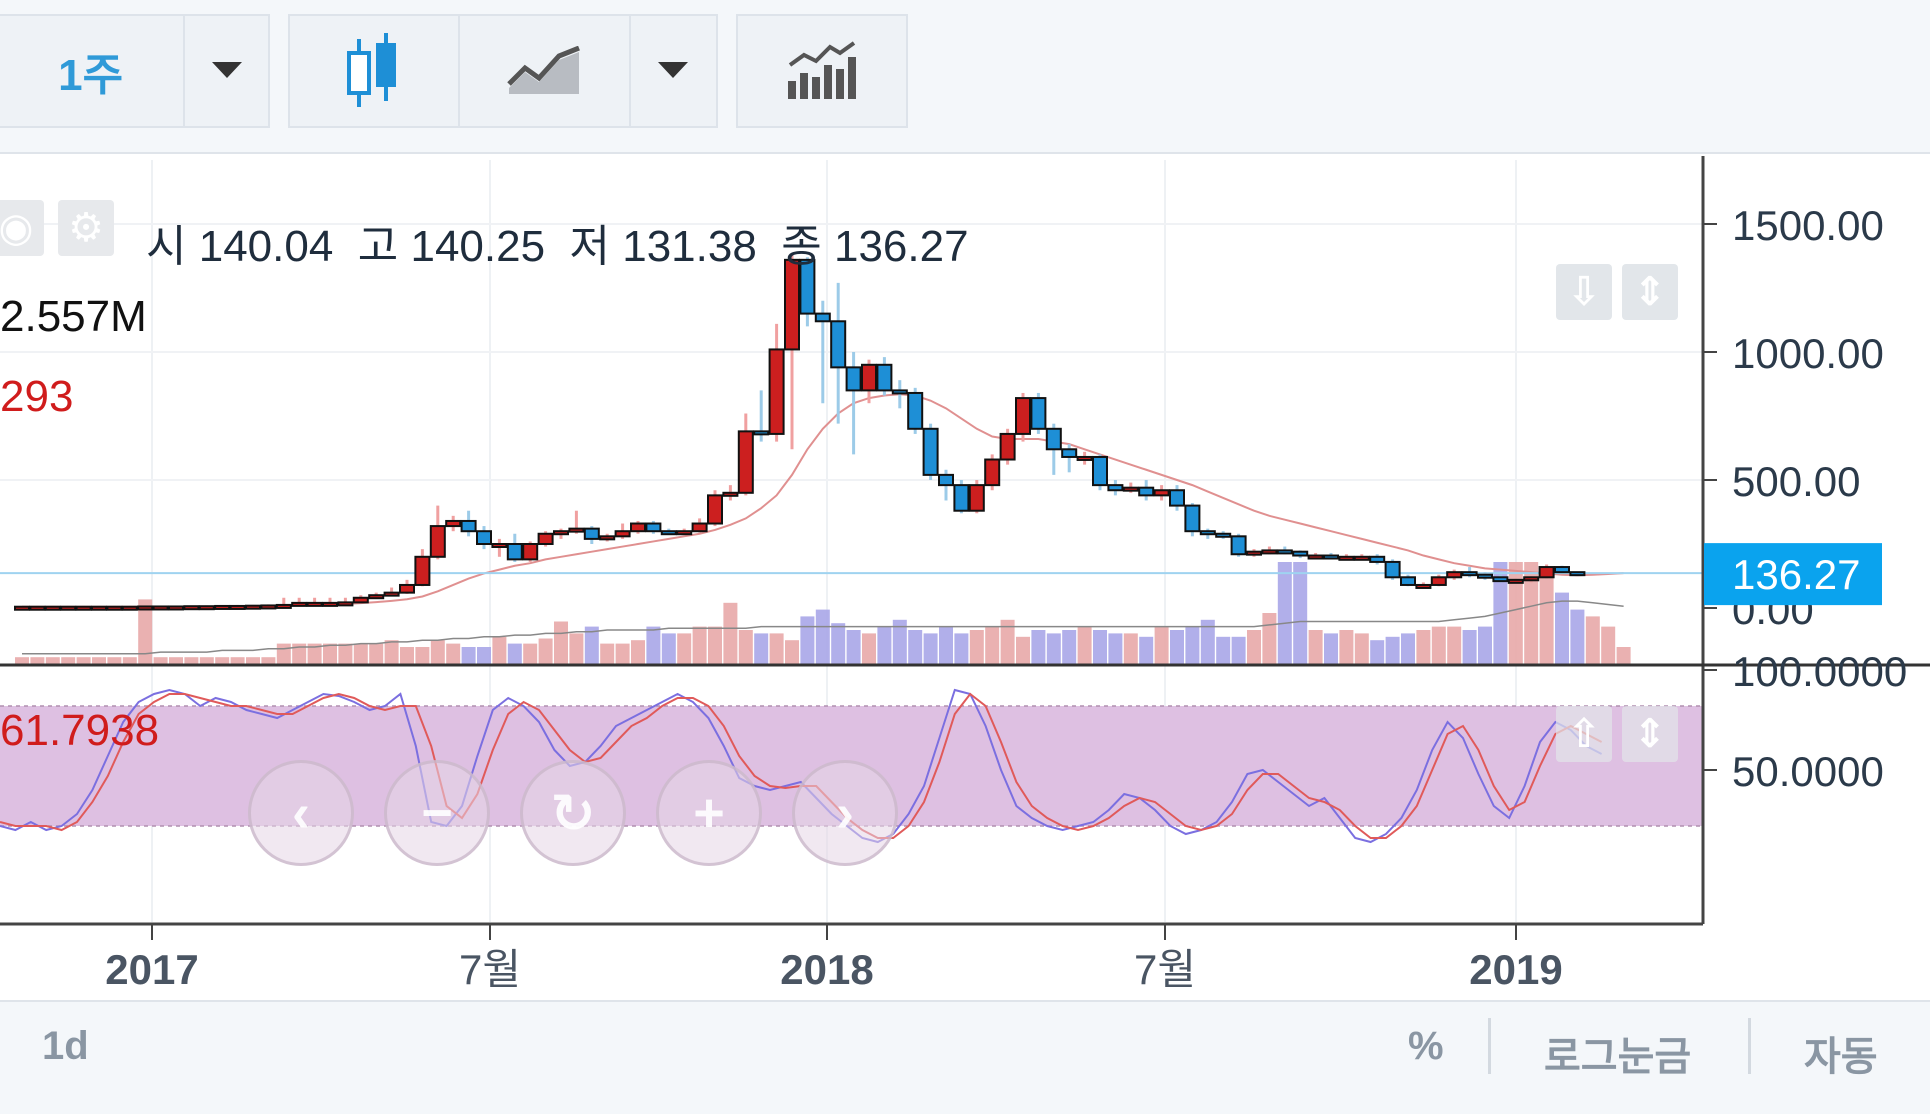  I want to click on line-chart-icon, so click(543, 70).